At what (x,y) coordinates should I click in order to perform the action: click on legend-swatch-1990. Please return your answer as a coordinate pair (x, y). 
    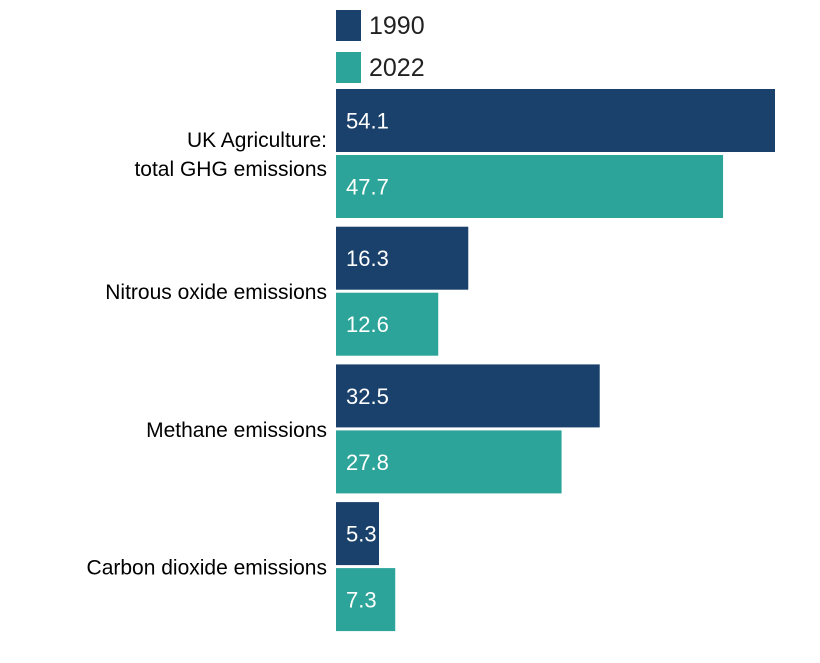
    Looking at the image, I should click on (348, 25).